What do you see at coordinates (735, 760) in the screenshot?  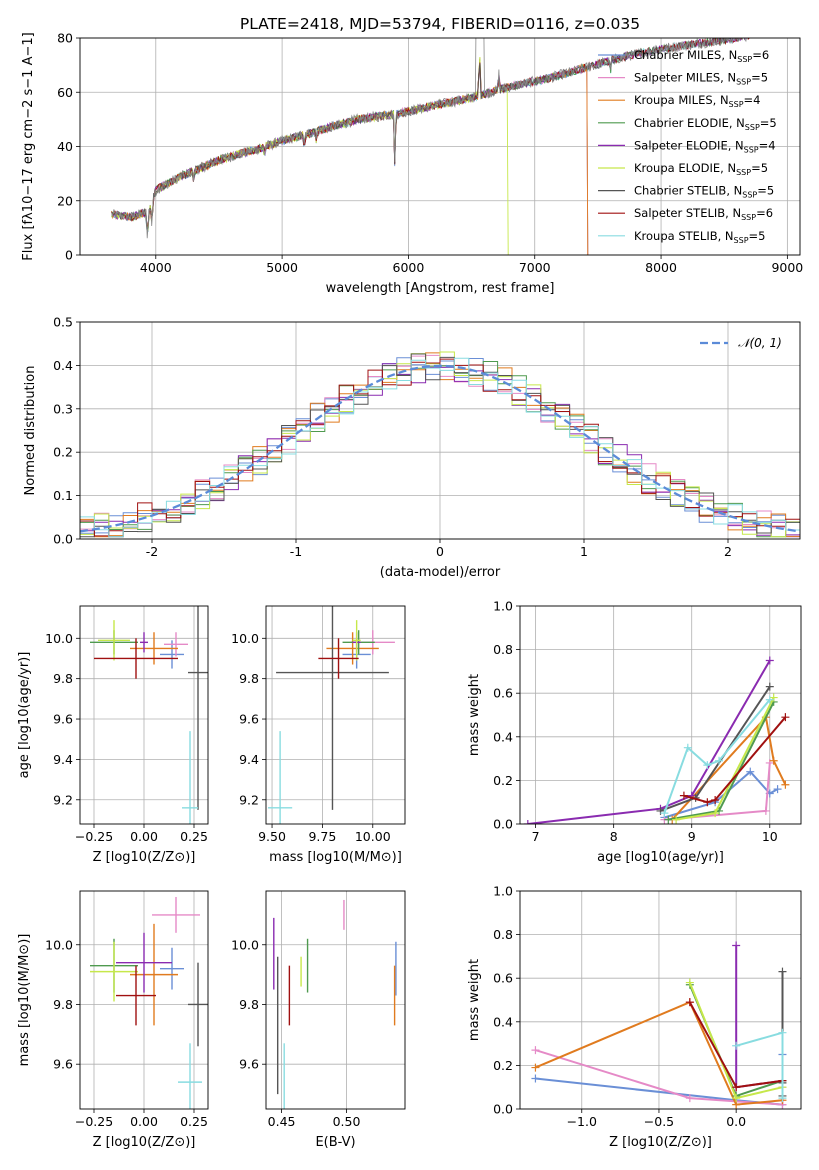 I see `weight-line-salpeter-stelib` at bounding box center [735, 760].